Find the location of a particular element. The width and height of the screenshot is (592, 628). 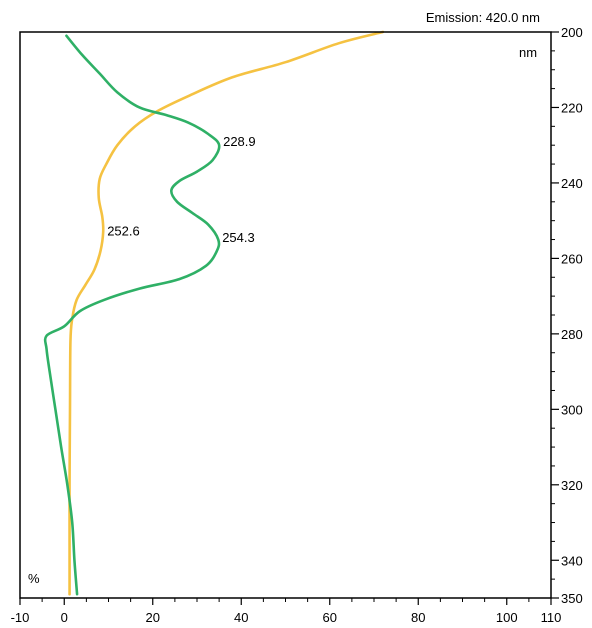

x-tick-label: 80 is located at coordinates (418, 617).